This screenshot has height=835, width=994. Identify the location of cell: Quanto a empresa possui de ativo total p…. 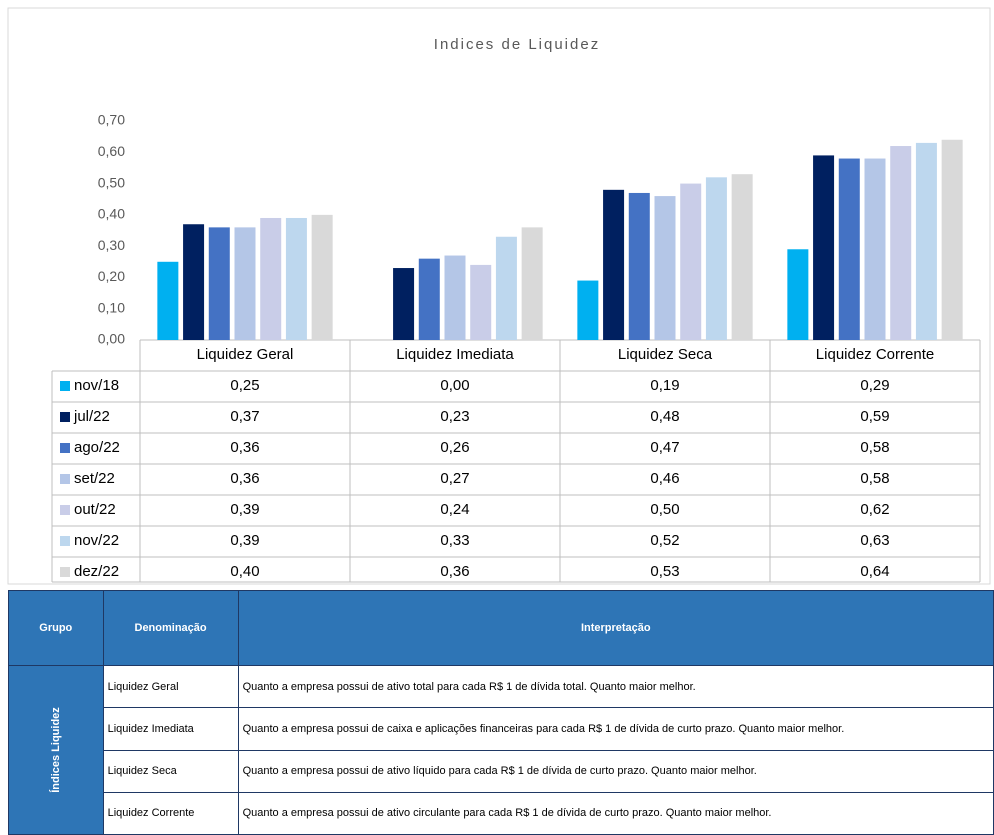
(615, 686).